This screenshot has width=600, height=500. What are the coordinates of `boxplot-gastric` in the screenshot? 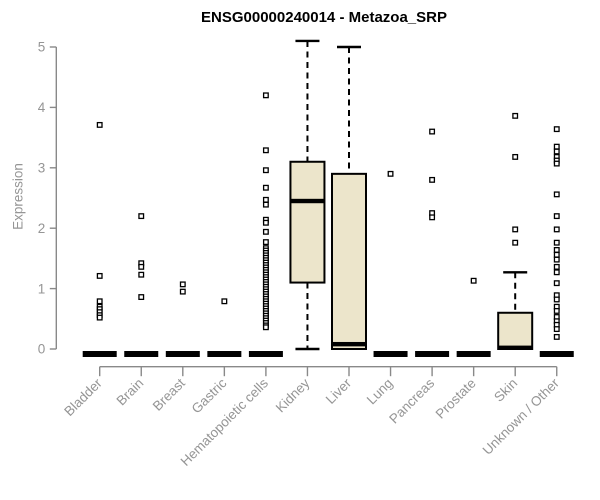 It's located at (224, 327).